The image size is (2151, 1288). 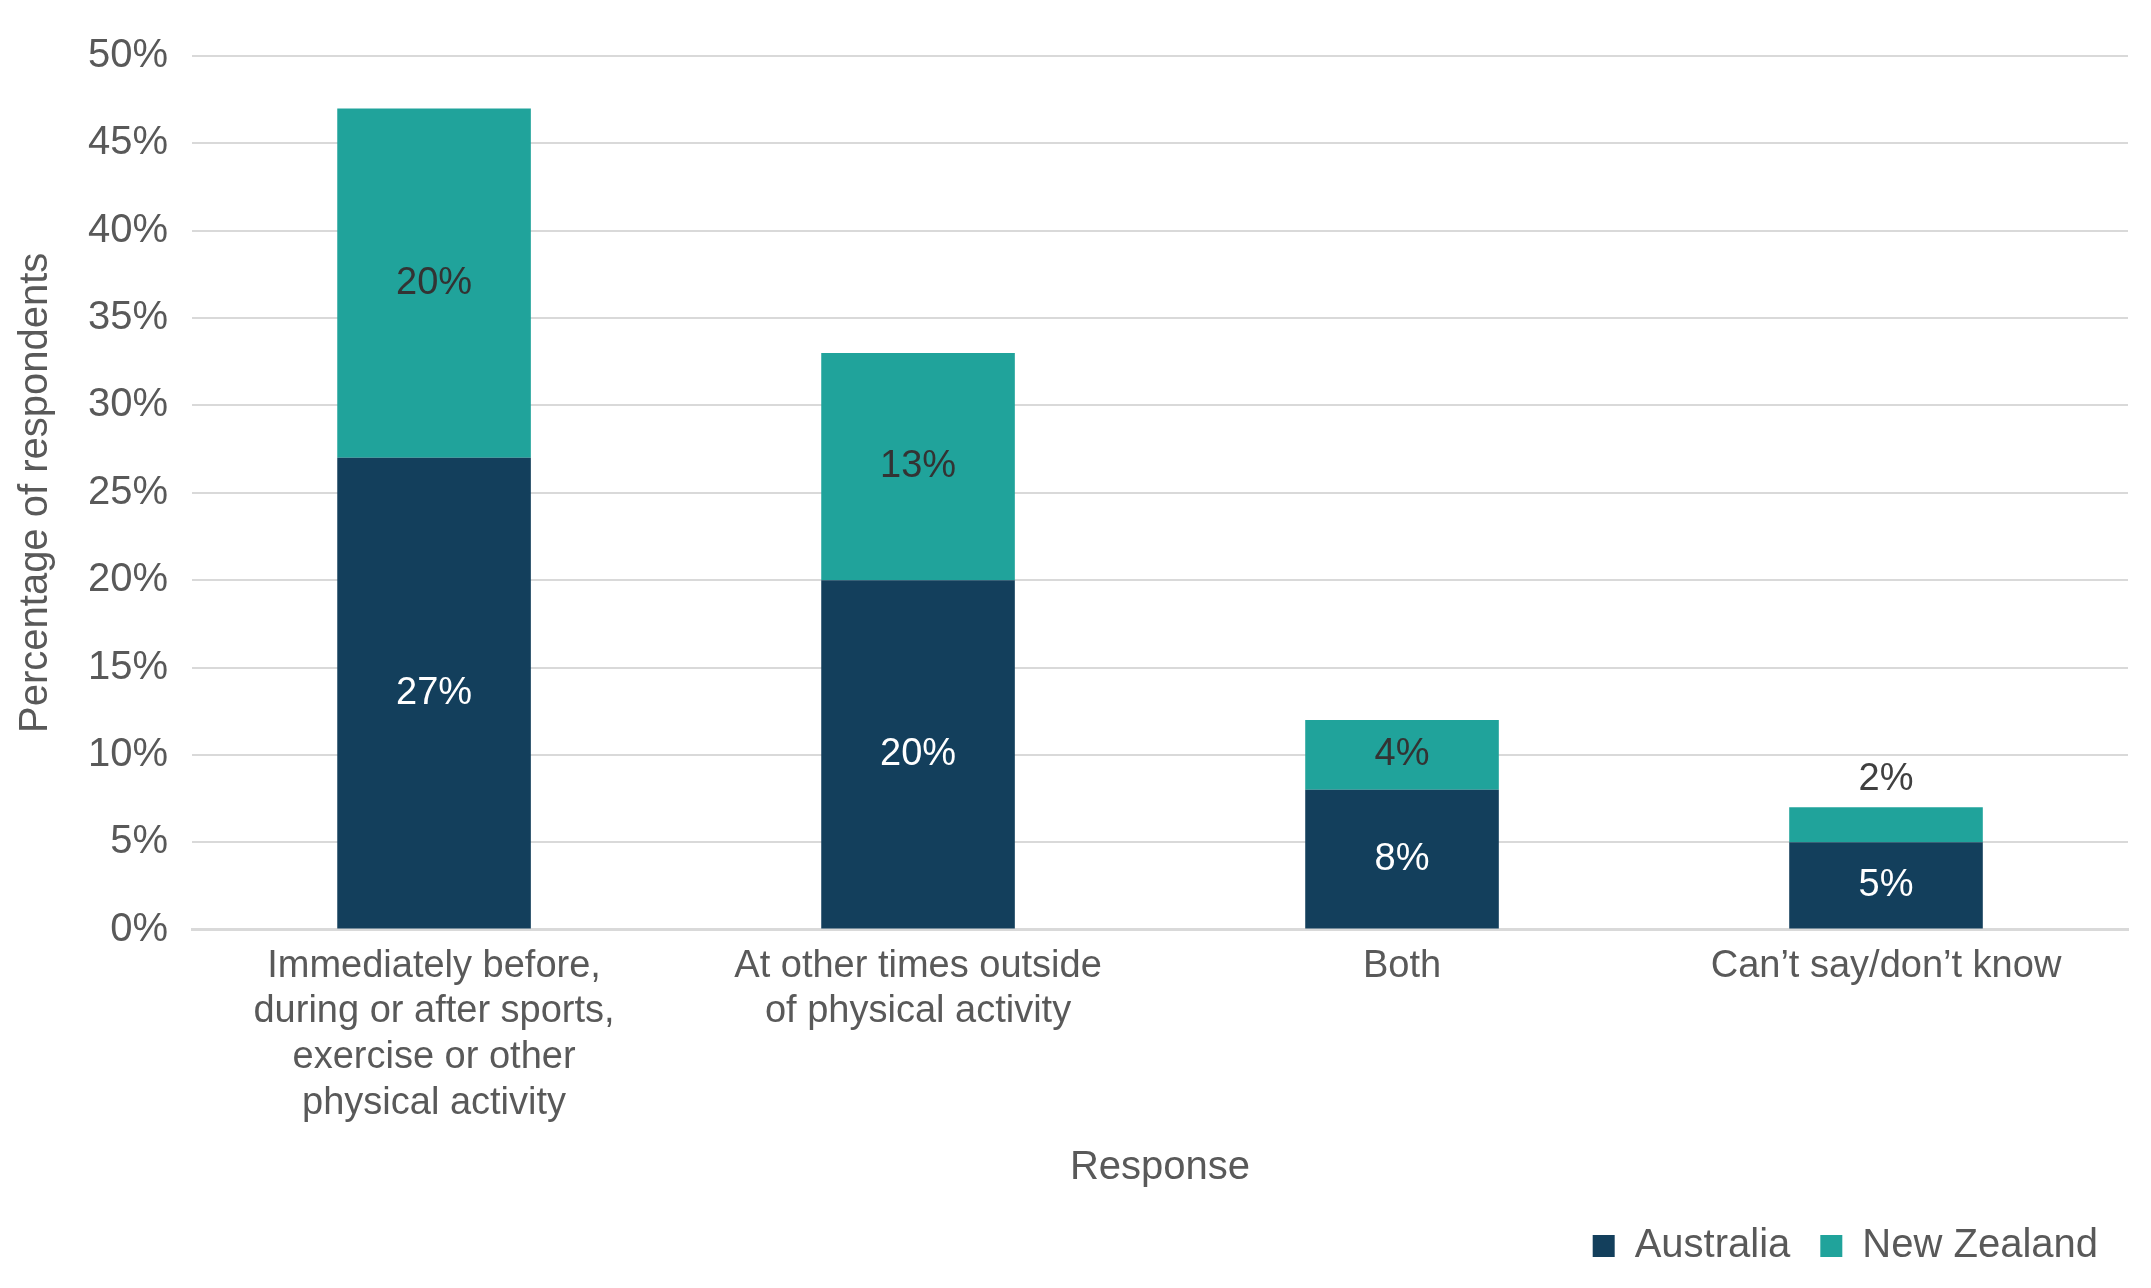 What do you see at coordinates (1402, 856) in the screenshot?
I see `data-label: 8%` at bounding box center [1402, 856].